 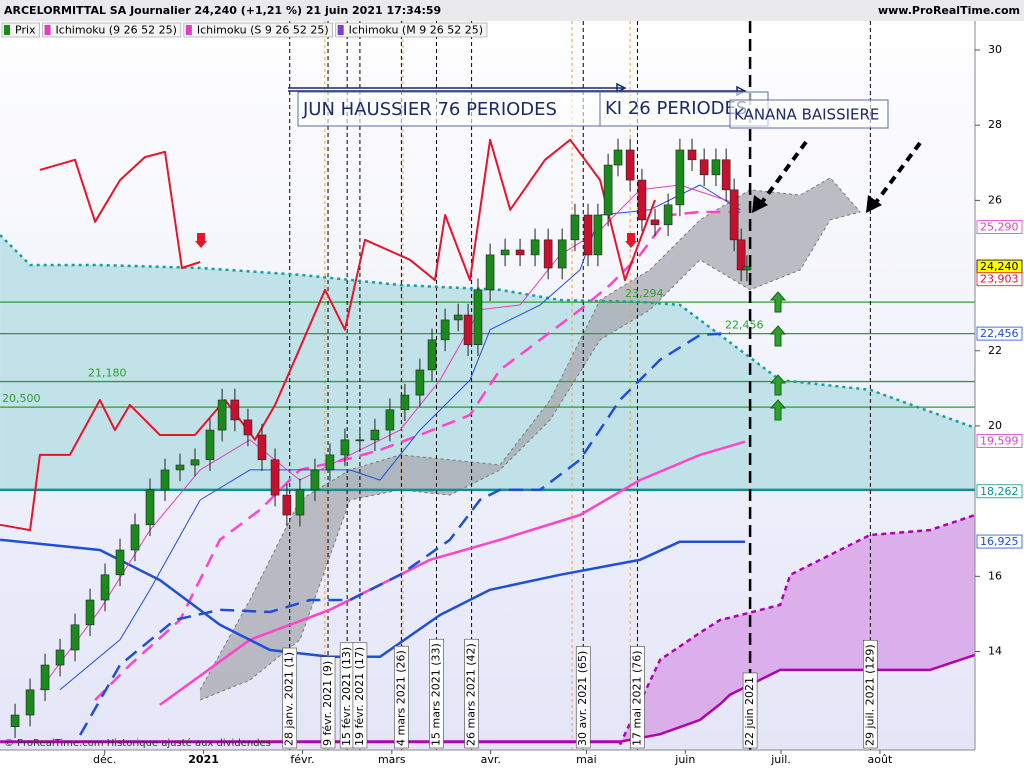 I want to click on marker-label: 4 mars 2021 (26), so click(x=400, y=698).